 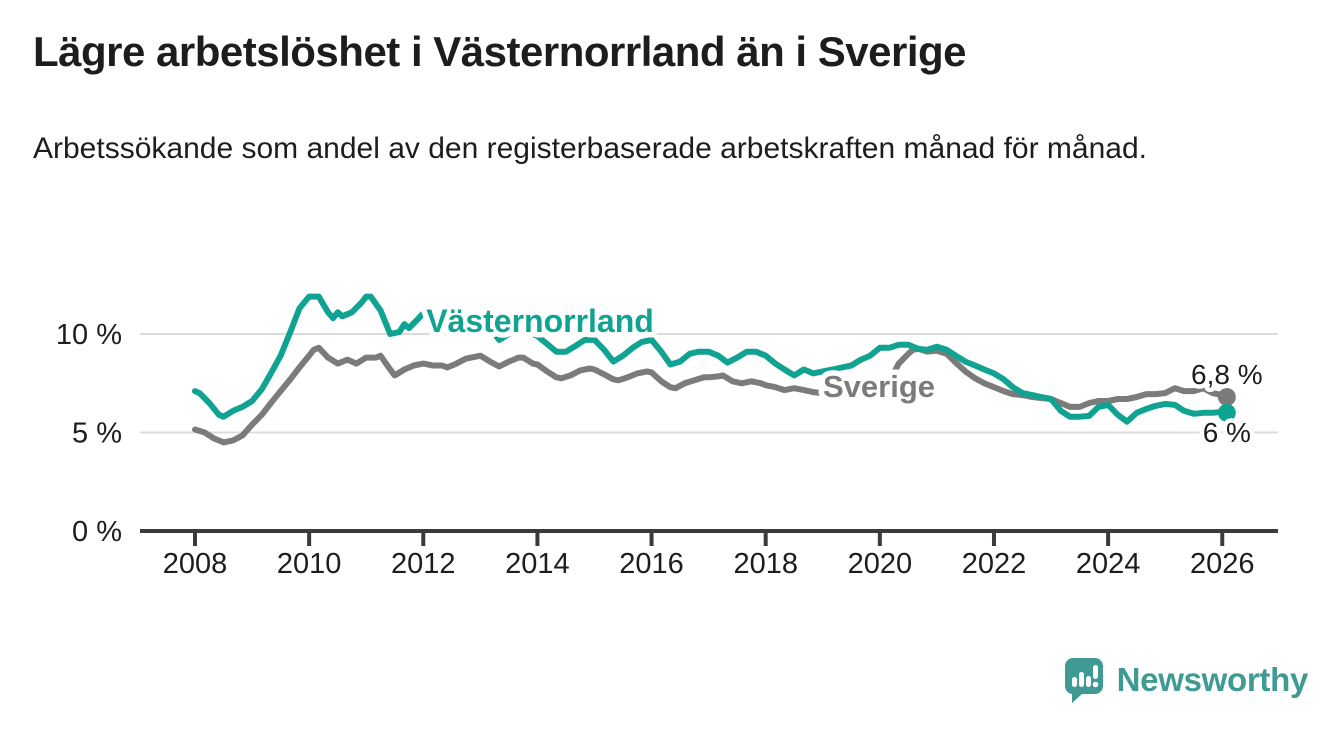 What do you see at coordinates (1222, 564) in the screenshot?
I see `x-tick-label: 2026` at bounding box center [1222, 564].